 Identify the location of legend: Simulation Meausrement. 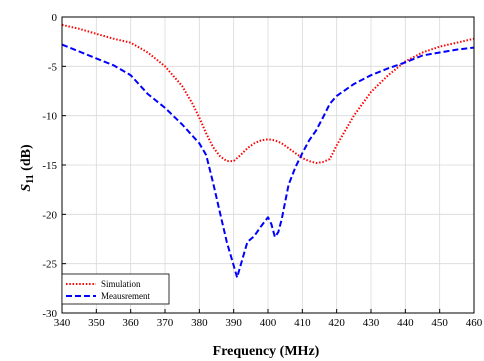
(115, 289).